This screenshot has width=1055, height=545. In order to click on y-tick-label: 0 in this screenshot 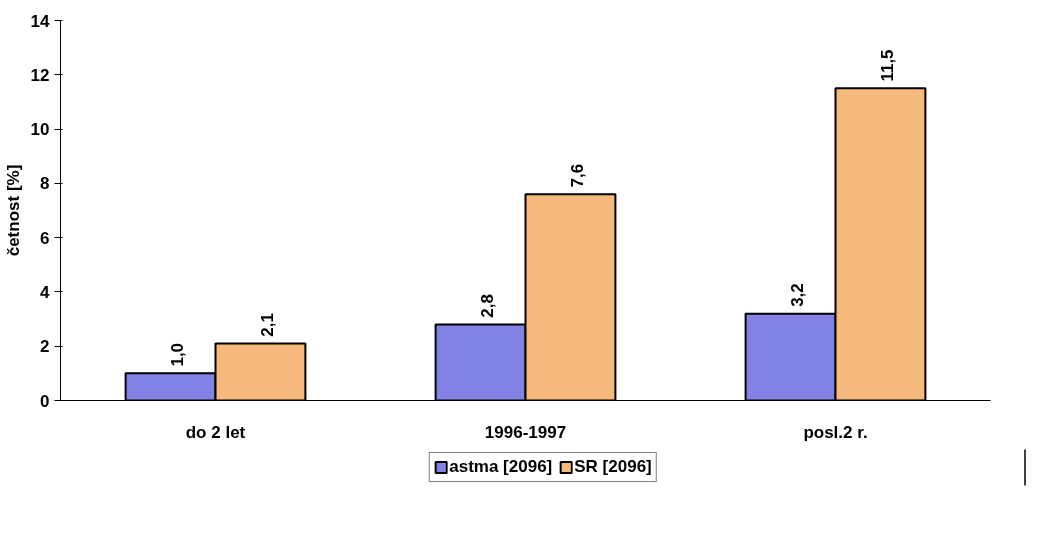, I will do `click(45, 401)`.